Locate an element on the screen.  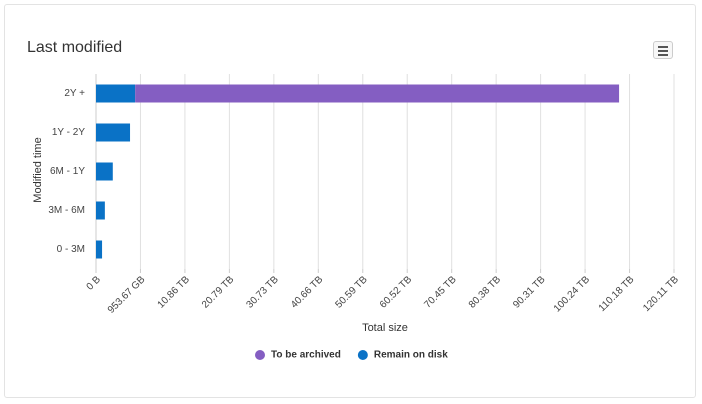
y-tick-label: 0 - 3M is located at coordinates (71, 249).